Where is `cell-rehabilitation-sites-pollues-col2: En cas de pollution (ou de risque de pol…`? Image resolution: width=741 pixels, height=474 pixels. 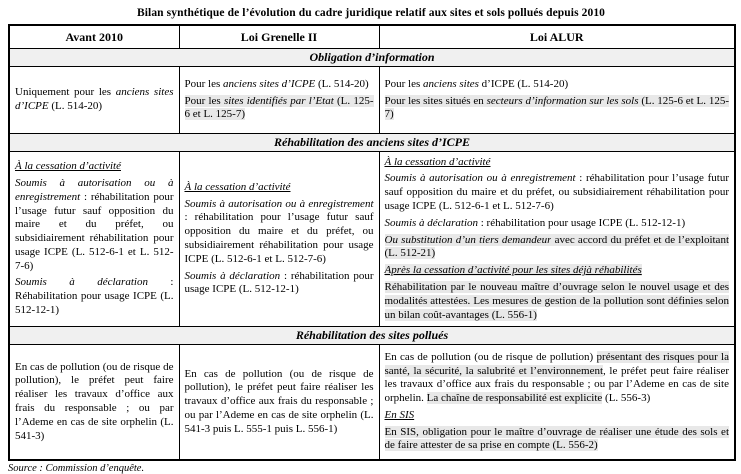
cell-rehabilitation-sites-pollues-col2: En cas de pollution (ou de risque de pol… is located at coordinates (557, 402).